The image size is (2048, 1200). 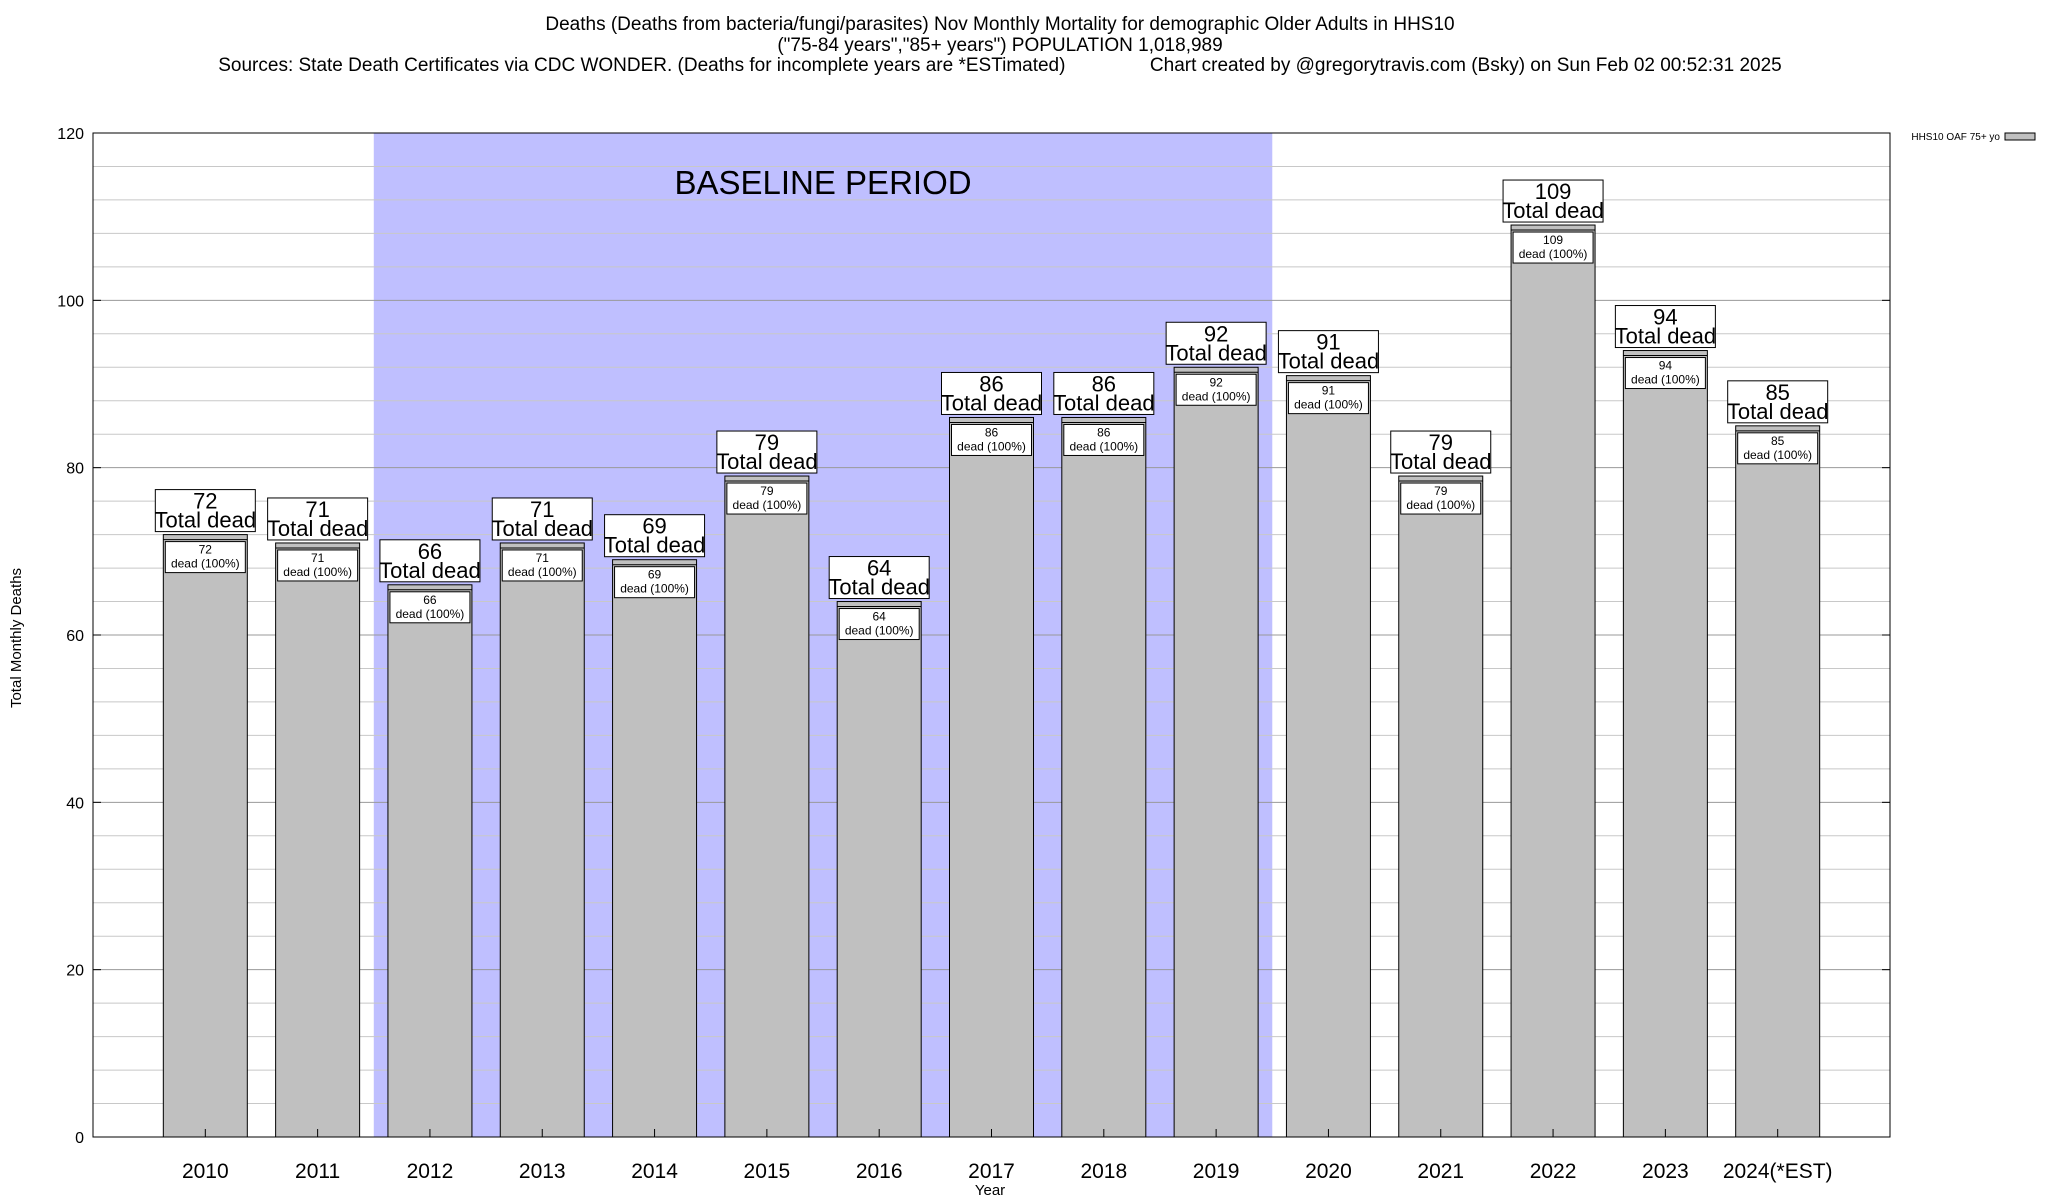 I want to click on bar-inner-value: 64, so click(x=880, y=617).